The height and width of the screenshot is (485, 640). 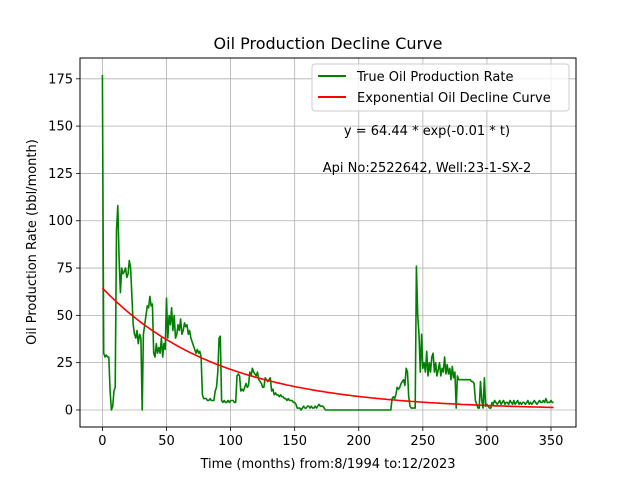 What do you see at coordinates (166, 441) in the screenshot?
I see `x-tick-label: 50` at bounding box center [166, 441].